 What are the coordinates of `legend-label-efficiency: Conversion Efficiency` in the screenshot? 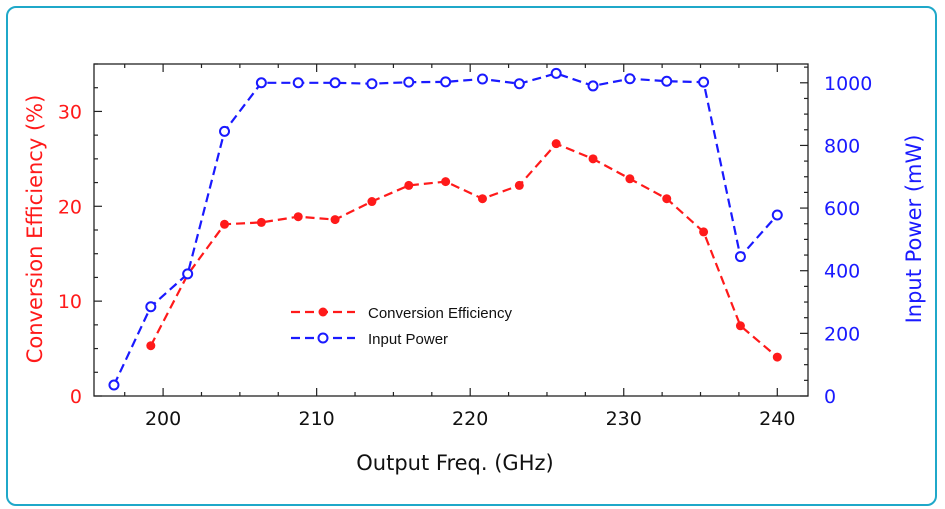 It's located at (440, 313).